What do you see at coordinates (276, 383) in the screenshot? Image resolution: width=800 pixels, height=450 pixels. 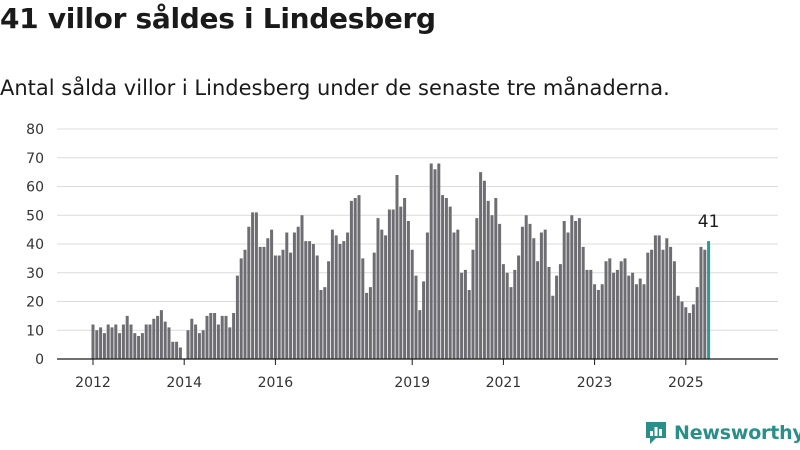 I see `x-tick-label: 2016` at bounding box center [276, 383].